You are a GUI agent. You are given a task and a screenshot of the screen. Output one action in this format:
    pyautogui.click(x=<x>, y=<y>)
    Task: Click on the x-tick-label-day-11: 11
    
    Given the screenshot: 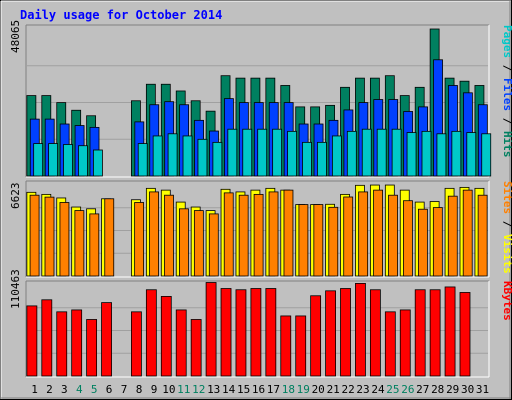 What is the action you would take?
    pyautogui.click(x=183, y=389)
    